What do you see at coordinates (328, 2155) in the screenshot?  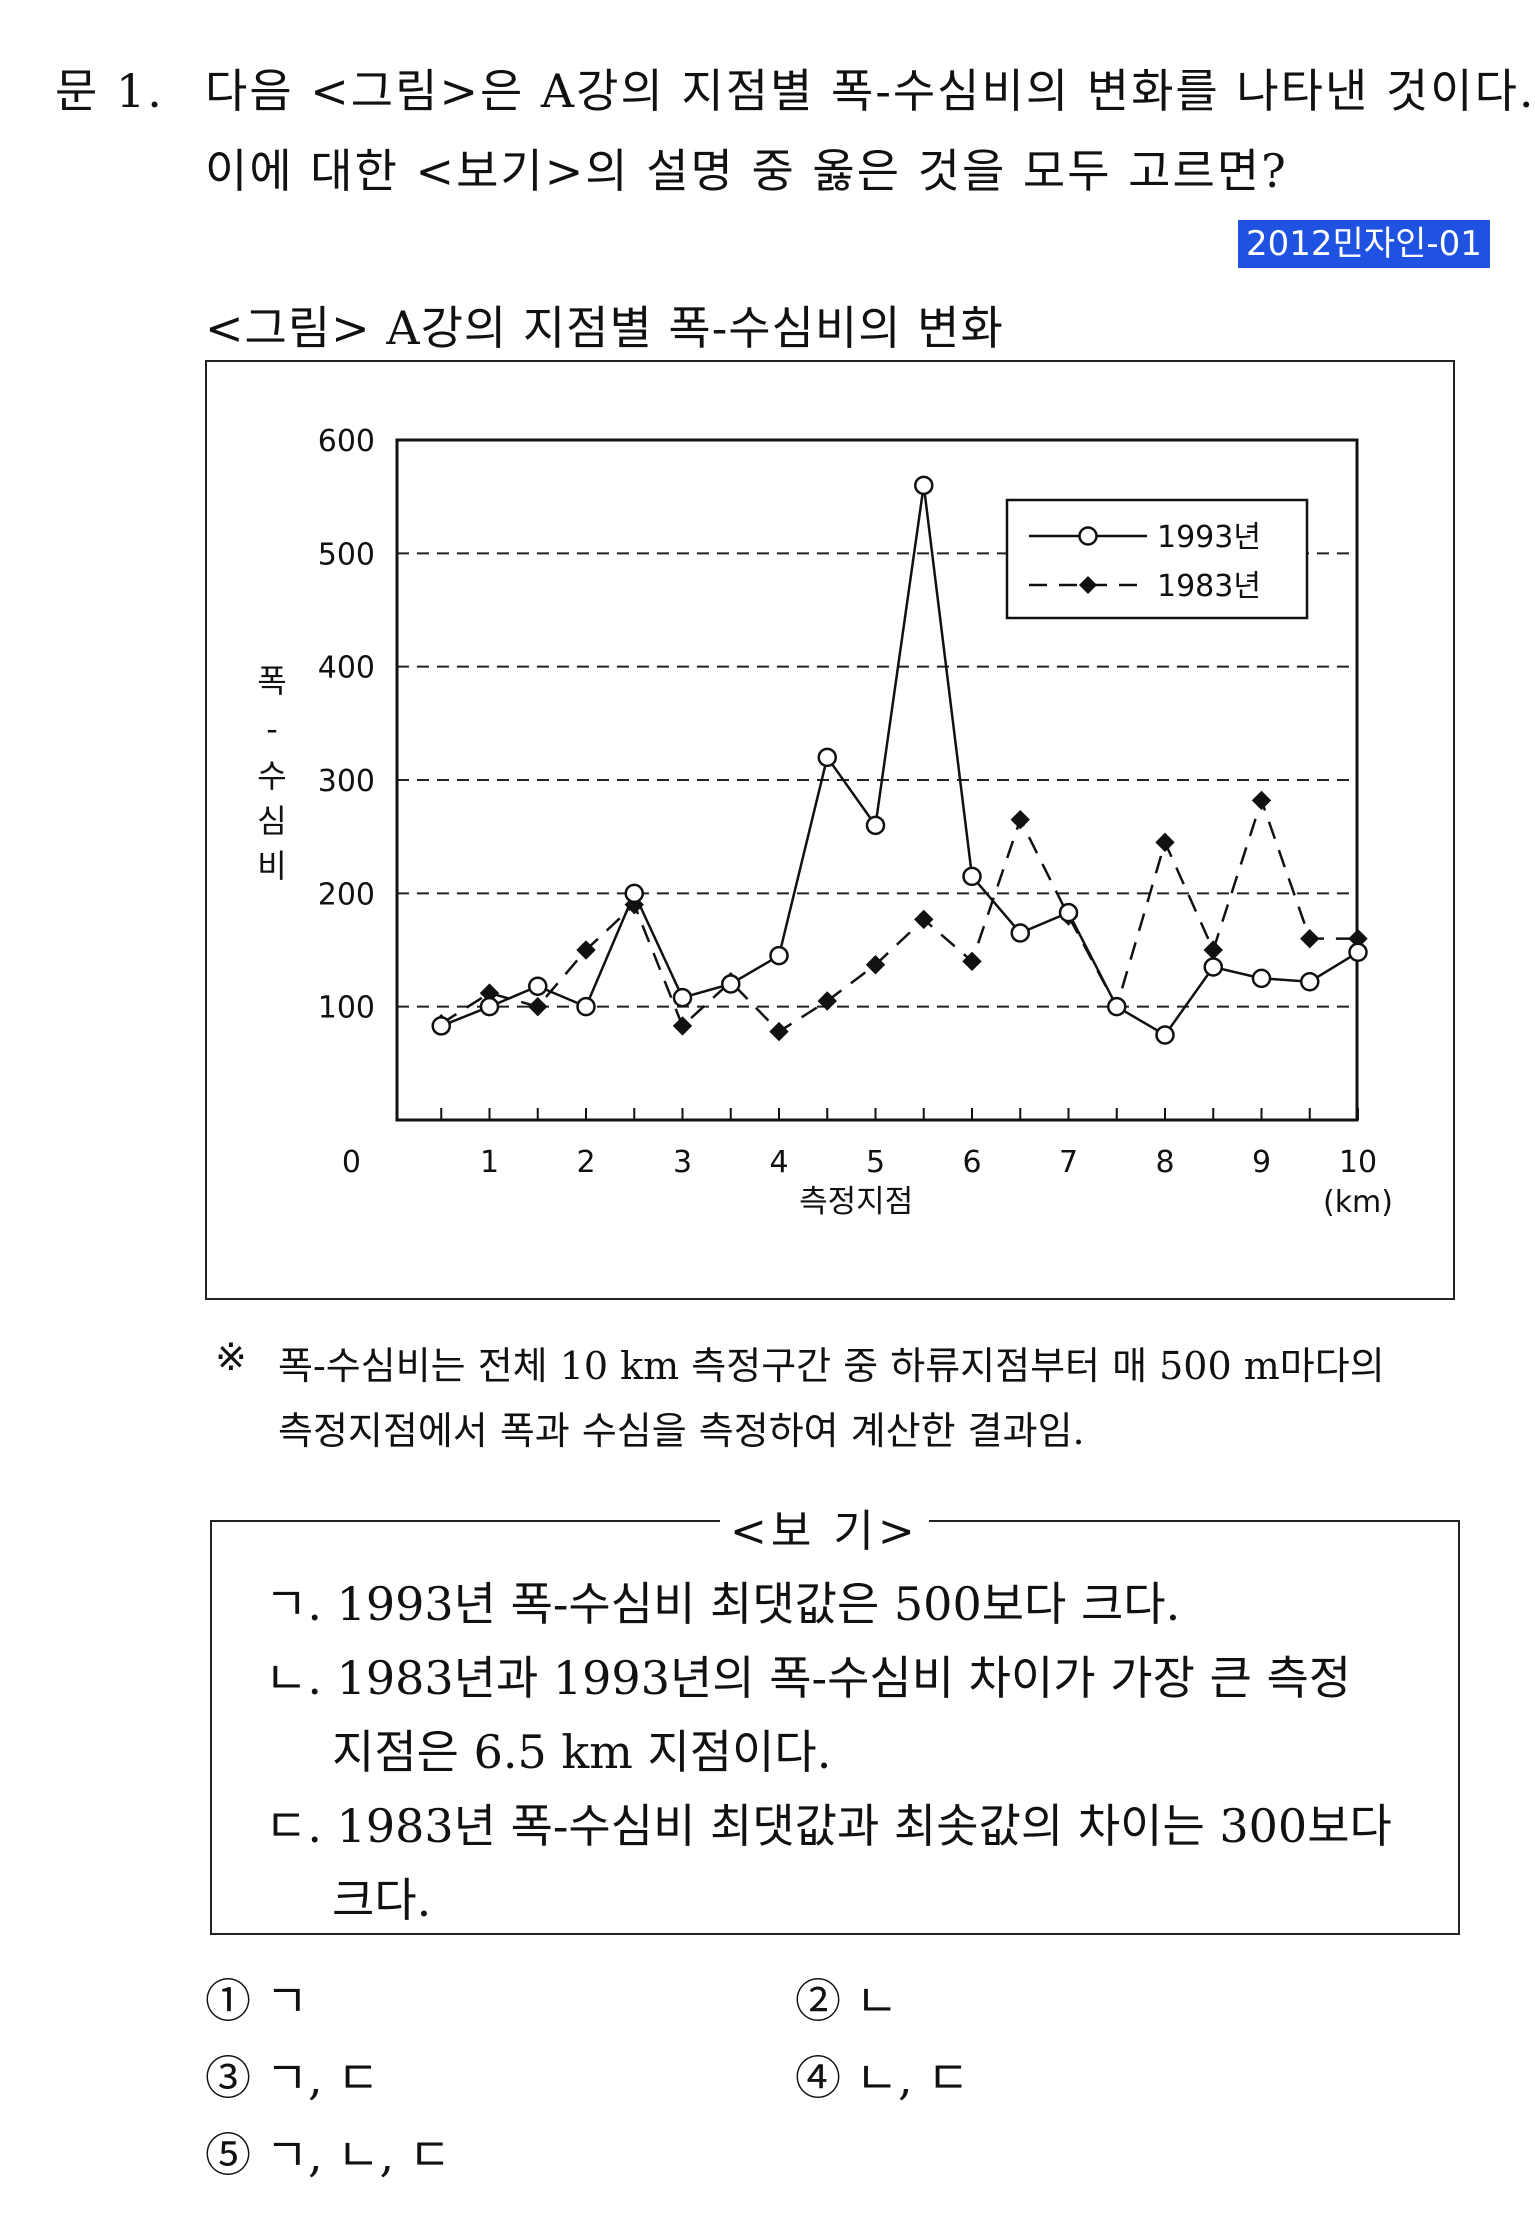 I see `choice-5: ⑤ ㄱ, ㄴ, ㄷ` at bounding box center [328, 2155].